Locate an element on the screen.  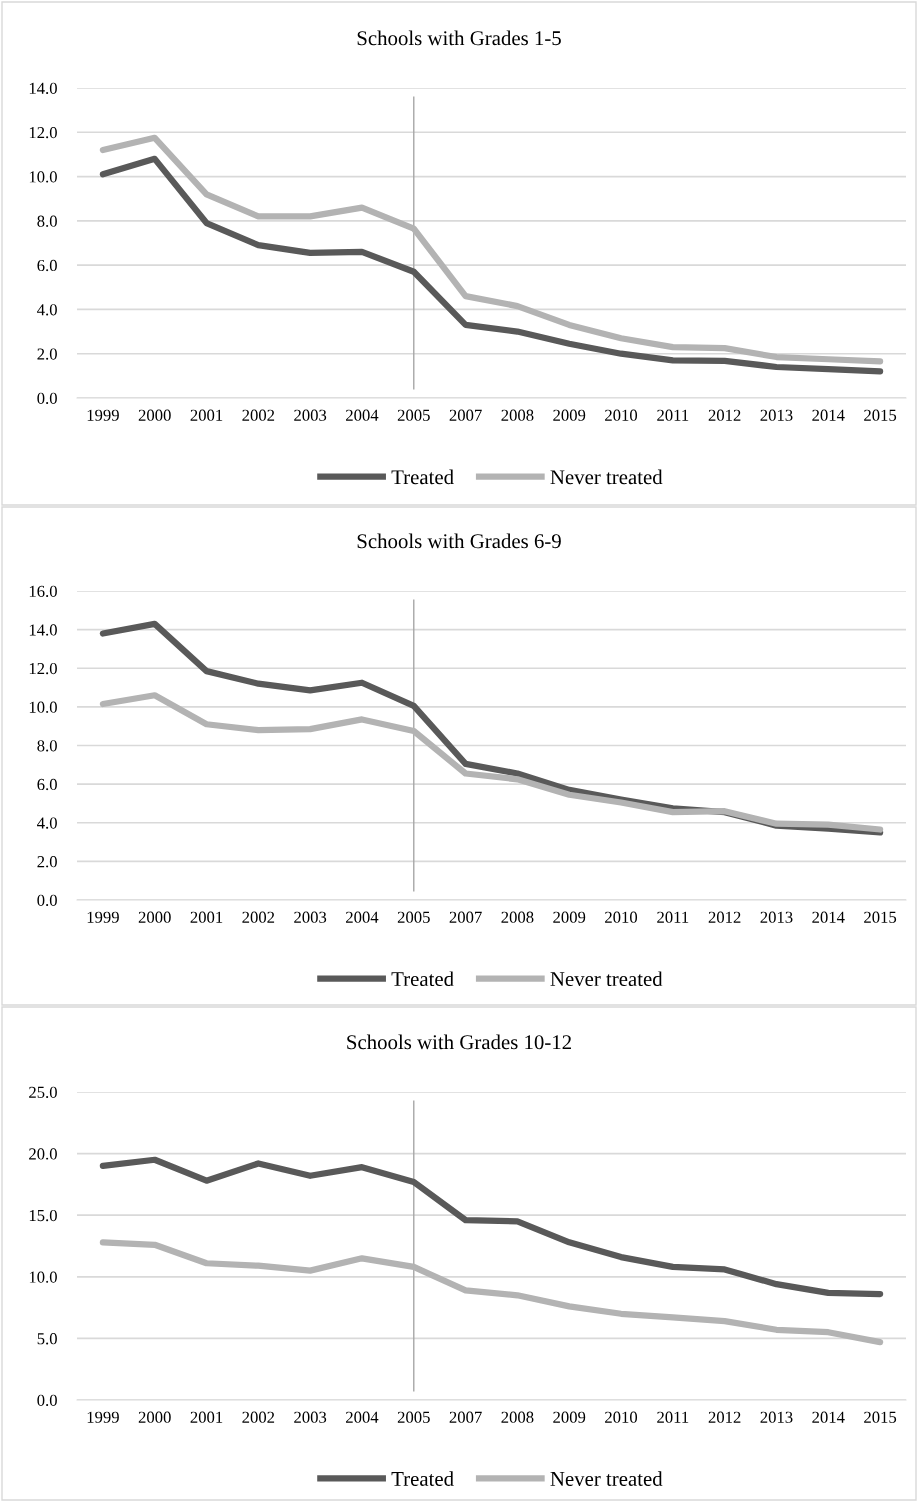
y-tick-label: 15.0 is located at coordinates (43, 1215).